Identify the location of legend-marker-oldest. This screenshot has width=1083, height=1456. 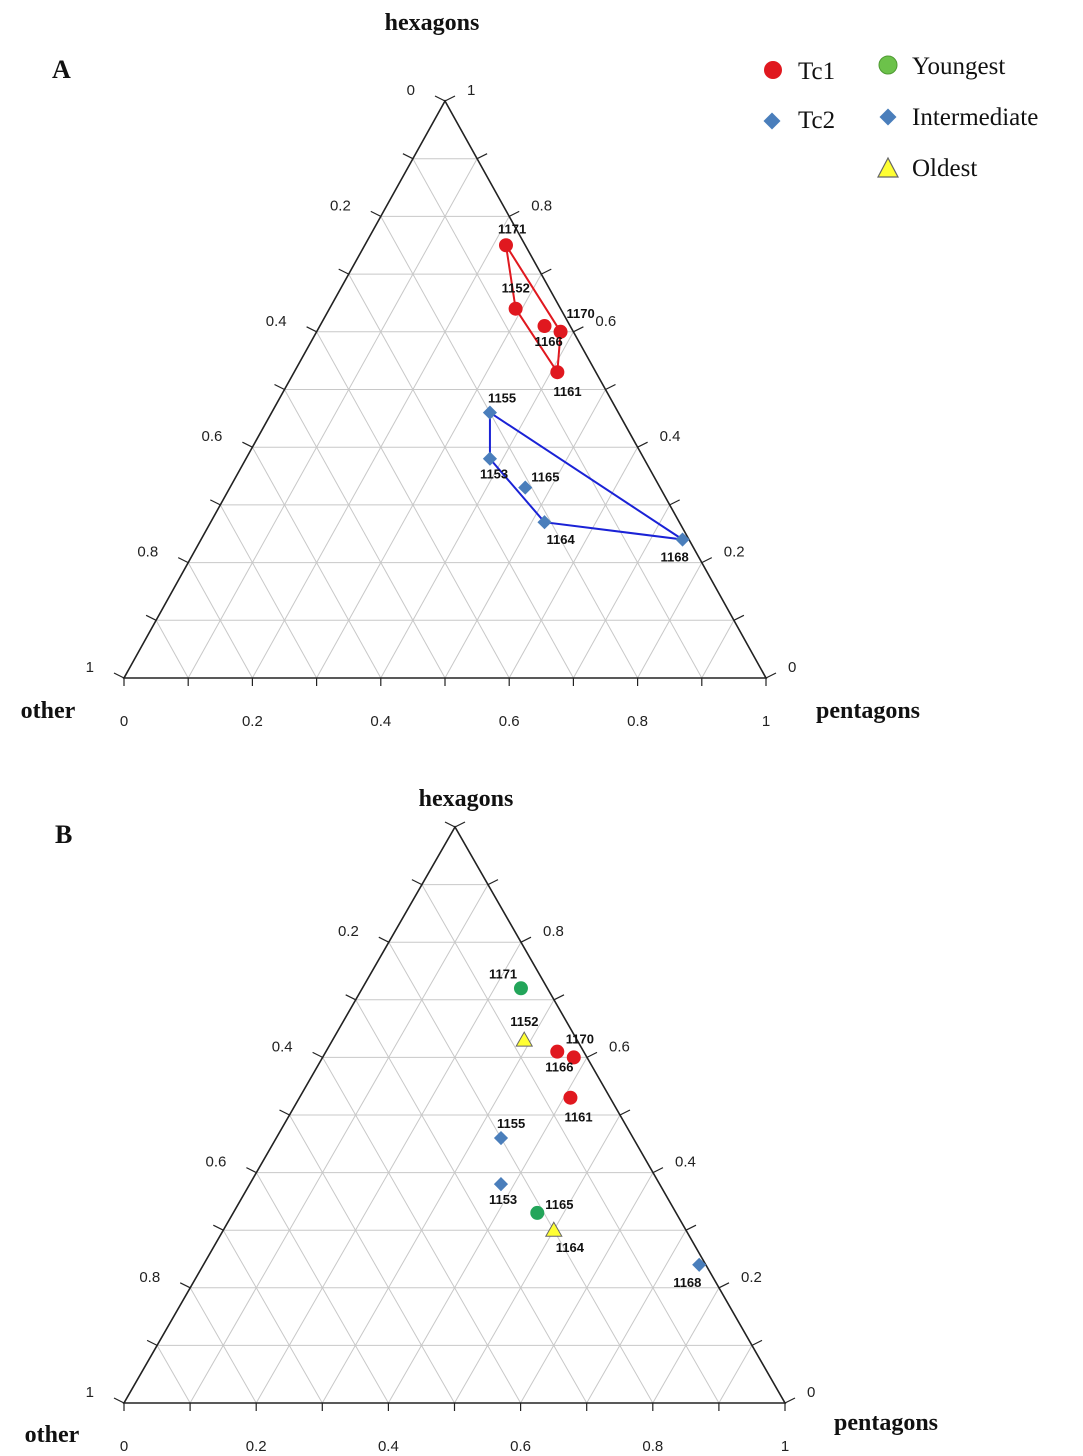
(888, 167).